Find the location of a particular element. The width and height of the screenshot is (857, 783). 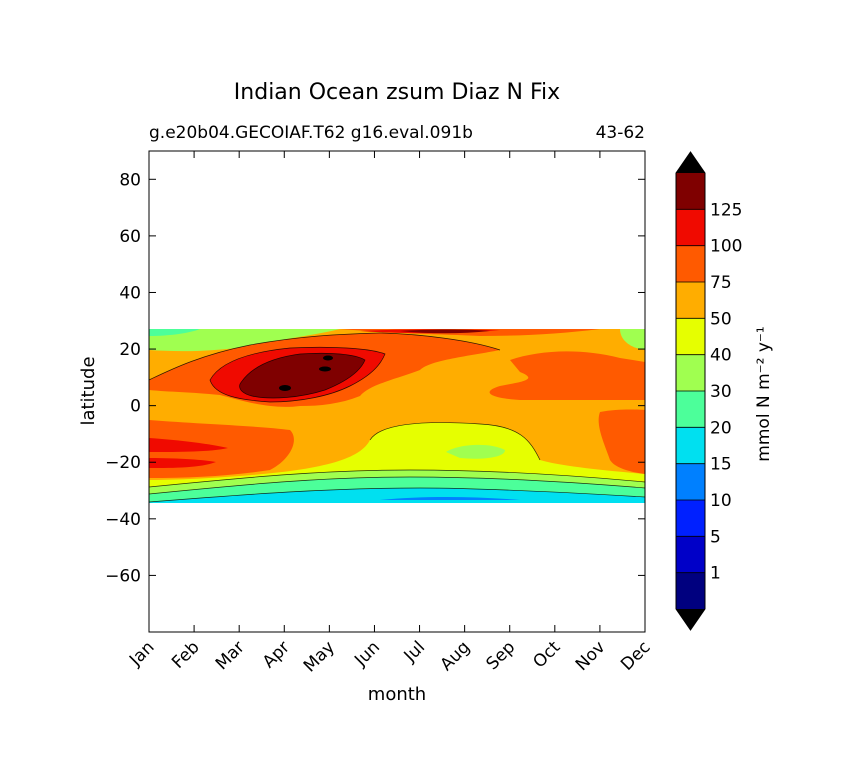

x-tick-label: Feb is located at coordinates (185, 654).